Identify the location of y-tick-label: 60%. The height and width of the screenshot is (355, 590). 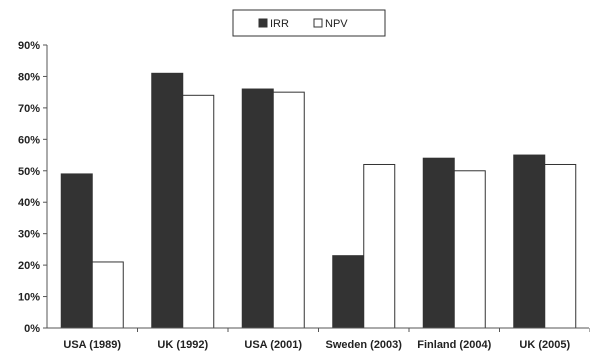
(29, 140).